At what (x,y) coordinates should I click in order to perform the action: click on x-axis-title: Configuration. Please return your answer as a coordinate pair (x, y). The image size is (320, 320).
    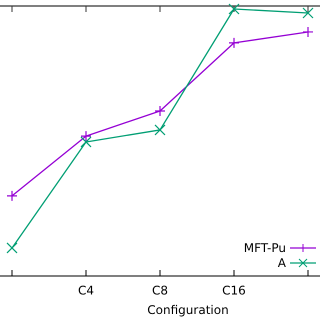
    Looking at the image, I should click on (188, 310).